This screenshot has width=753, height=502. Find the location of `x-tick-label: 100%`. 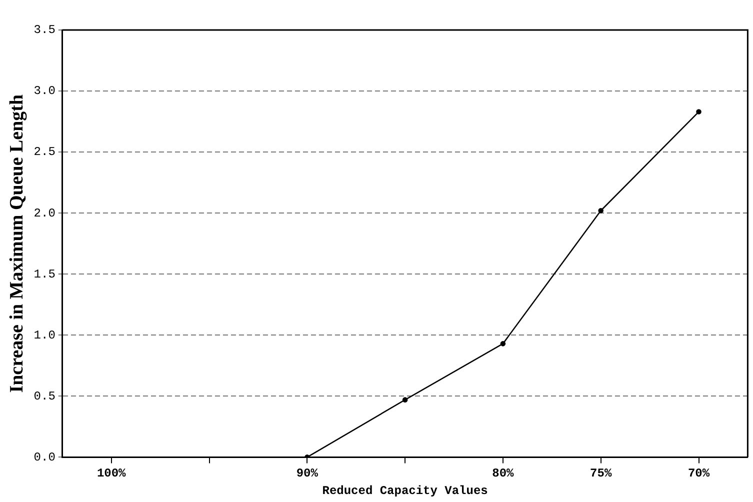

x-tick-label: 100% is located at coordinates (111, 473).